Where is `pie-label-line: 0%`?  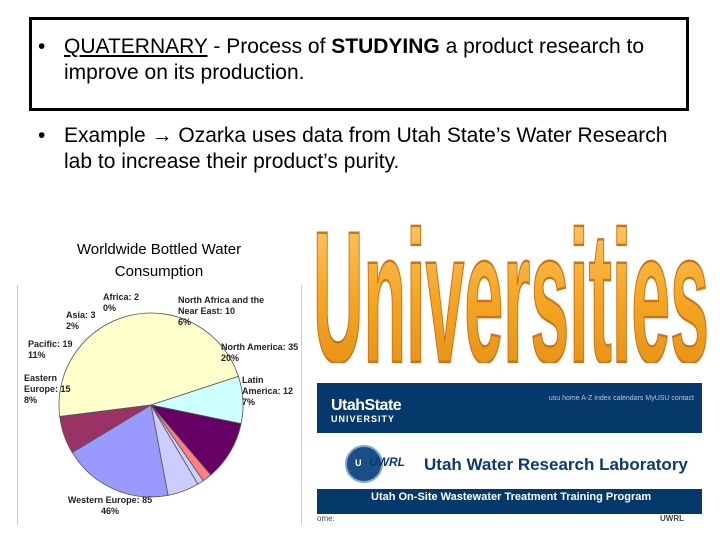
pie-label-line: 0% is located at coordinates (109, 308).